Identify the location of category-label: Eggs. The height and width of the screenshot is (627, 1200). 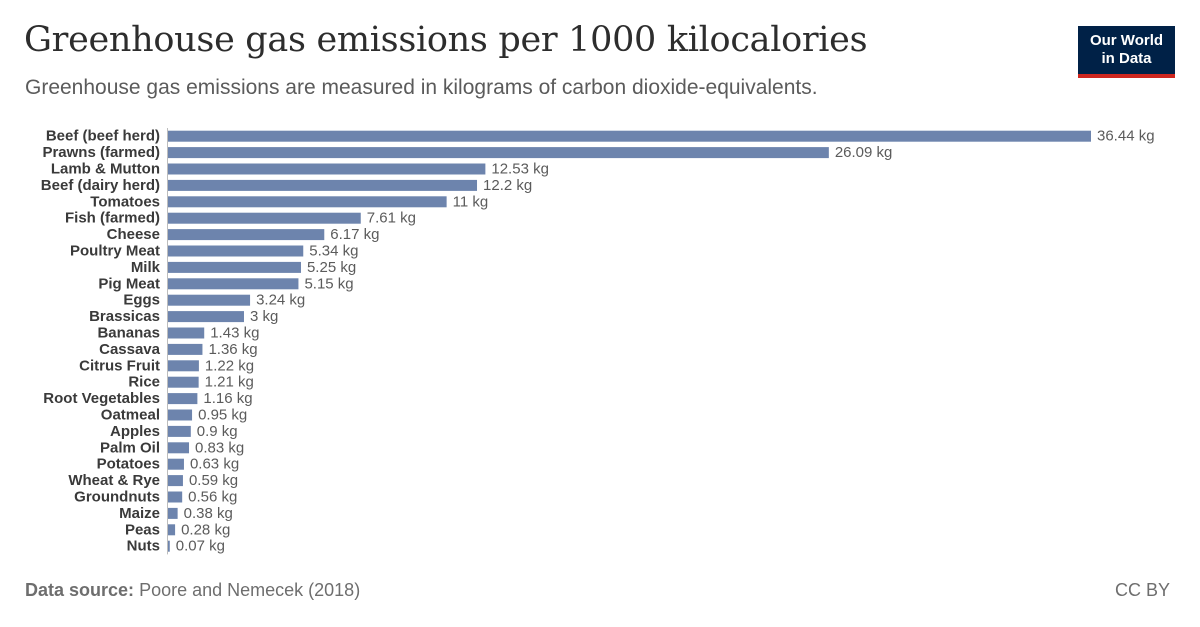
(141, 300).